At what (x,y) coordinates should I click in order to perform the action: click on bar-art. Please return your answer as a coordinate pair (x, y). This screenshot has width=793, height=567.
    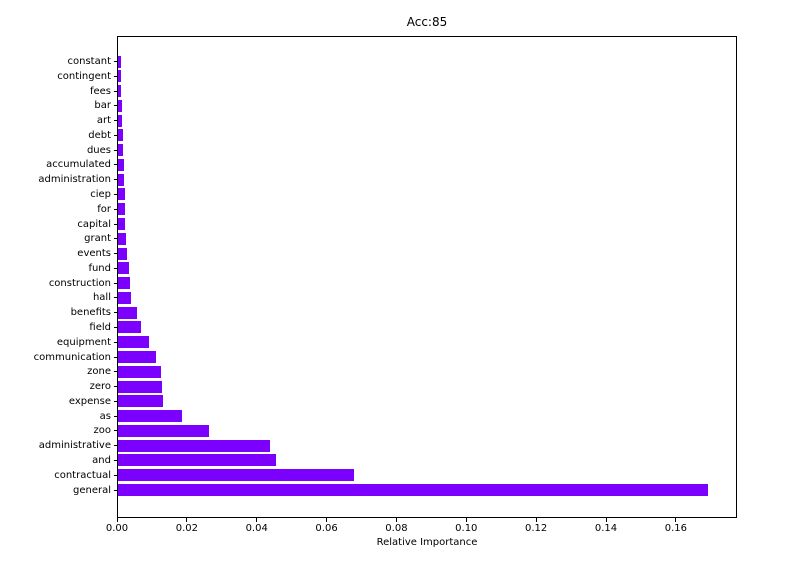
    Looking at the image, I should click on (120, 120).